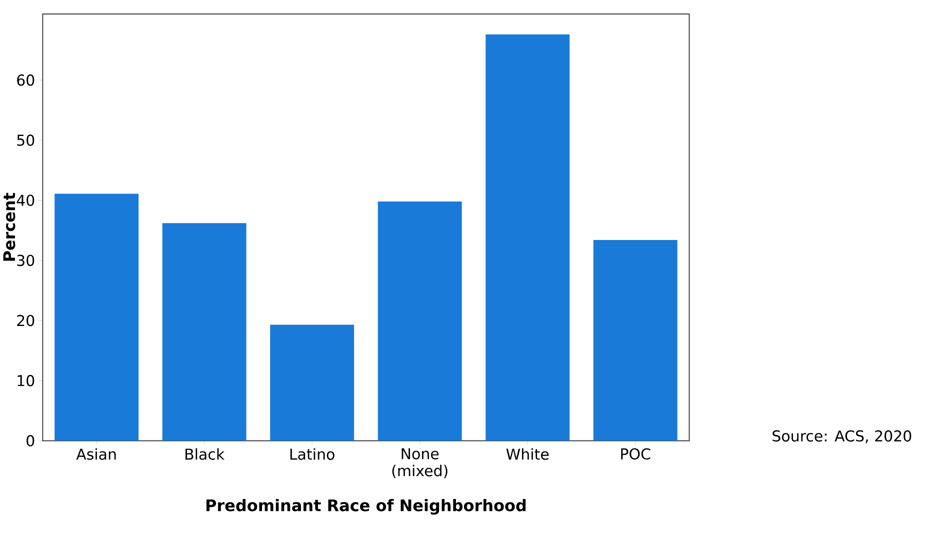  What do you see at coordinates (312, 454) in the screenshot?
I see `x-tick-label: Latino` at bounding box center [312, 454].